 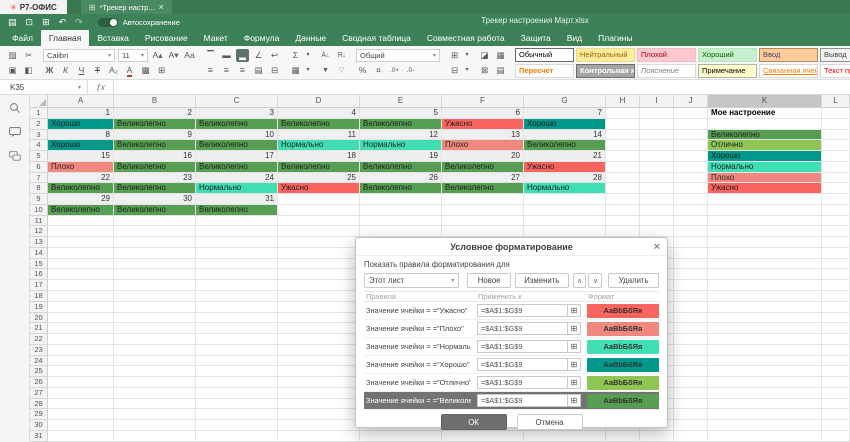 What do you see at coordinates (81, 339) in the screenshot?
I see `cell-A22` at bounding box center [81, 339].